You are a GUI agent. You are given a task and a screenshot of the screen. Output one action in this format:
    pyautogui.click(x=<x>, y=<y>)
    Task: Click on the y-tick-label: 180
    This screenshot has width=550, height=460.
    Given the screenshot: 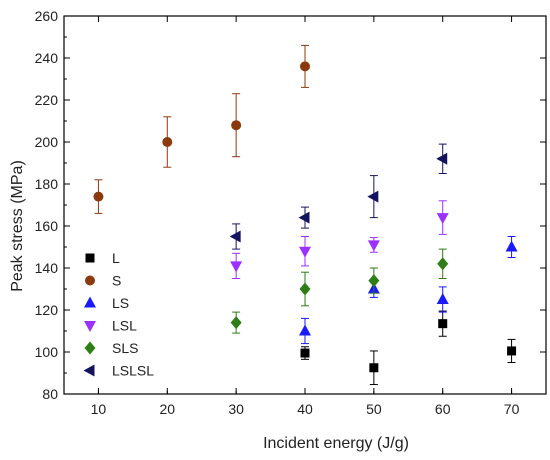 What is the action you would take?
    pyautogui.click(x=47, y=184)
    